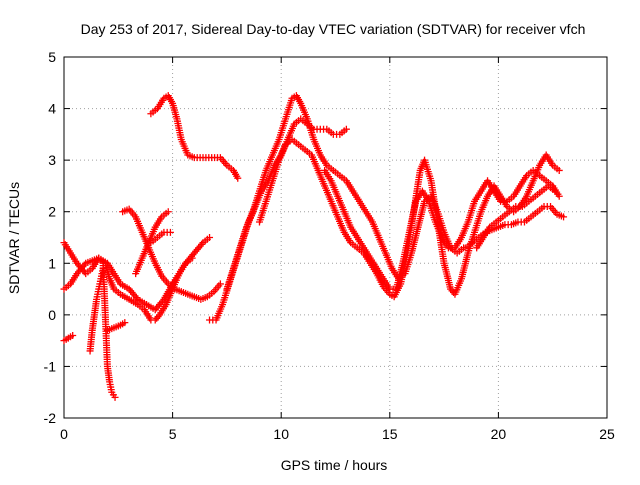 This screenshot has width=640, height=485. What do you see at coordinates (499, 434) in the screenshot?
I see `x-tick-label: 20` at bounding box center [499, 434].